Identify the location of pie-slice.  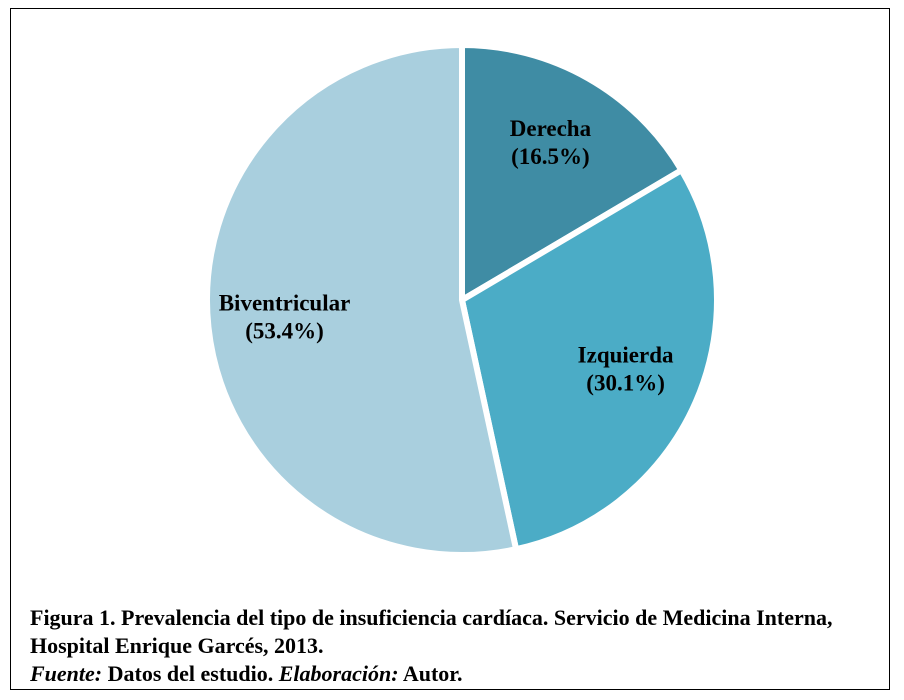
(572, 173).